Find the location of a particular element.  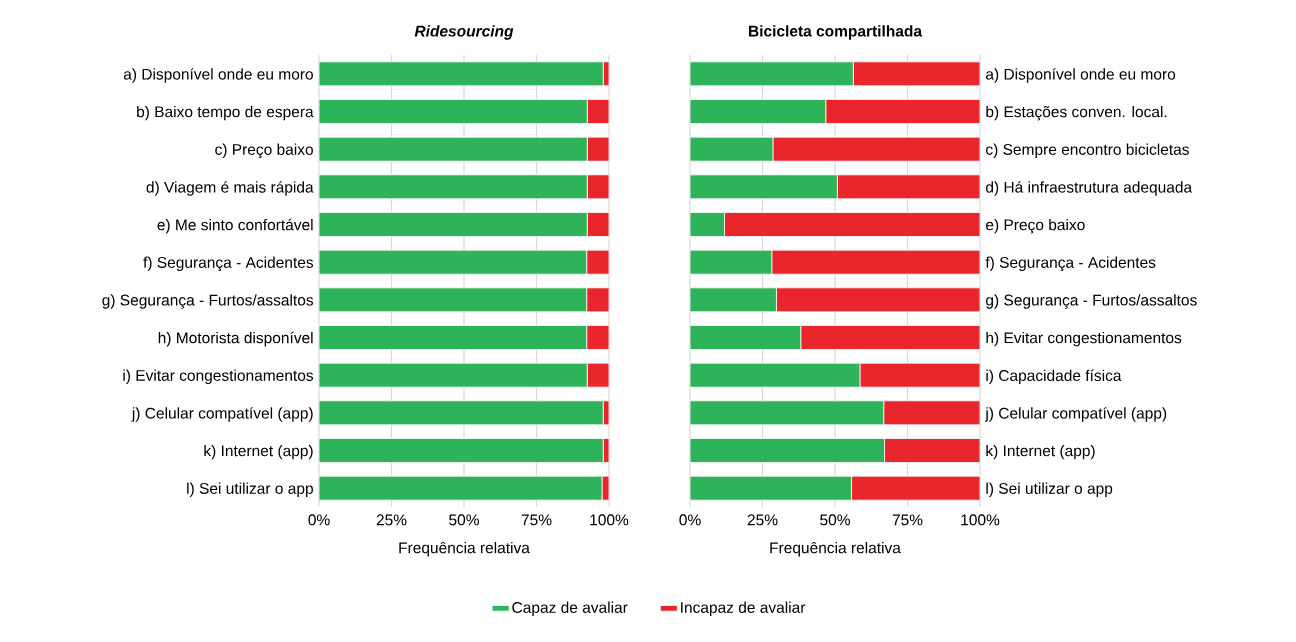

y-tick-label: e) Preço baixo is located at coordinates (1035, 226).